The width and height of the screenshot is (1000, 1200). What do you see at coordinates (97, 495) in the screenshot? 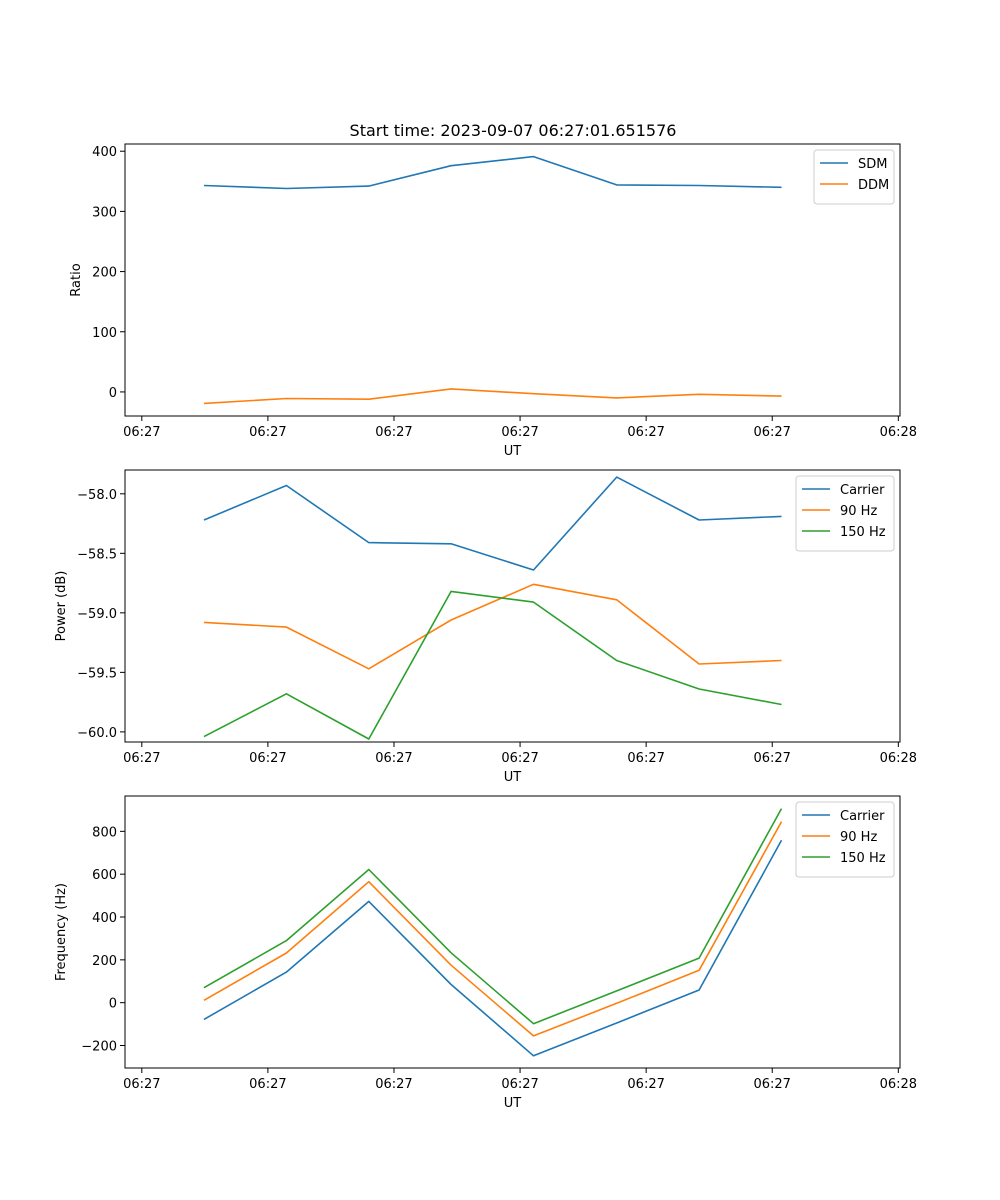
I see `power-y-tick-label: −58.0` at bounding box center [97, 495].